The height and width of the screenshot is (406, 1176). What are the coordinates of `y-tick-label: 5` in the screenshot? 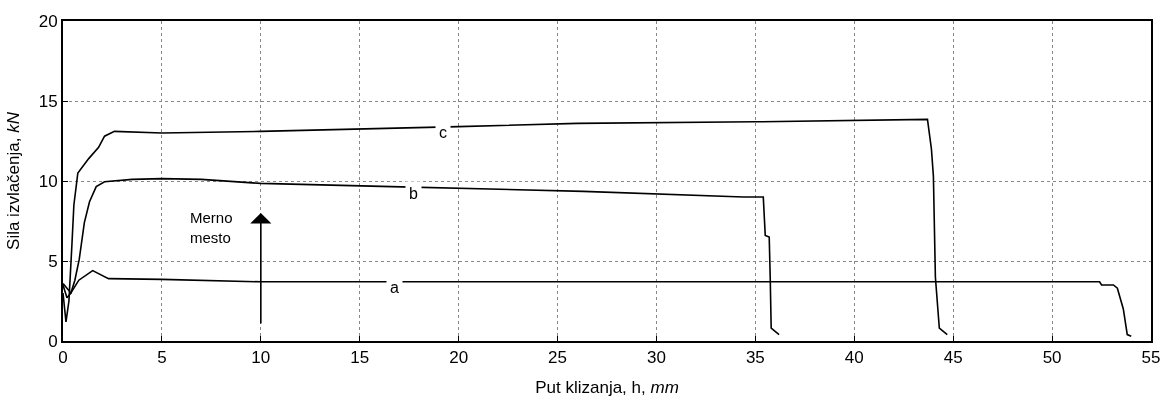 It's located at (53, 261).